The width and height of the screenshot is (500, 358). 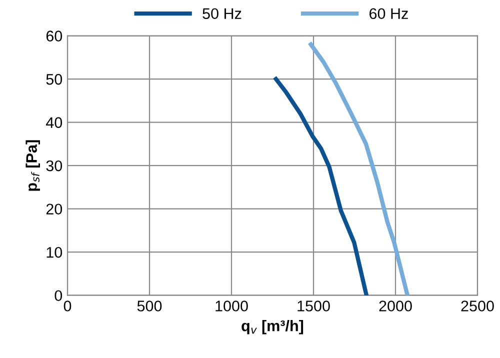 What do you see at coordinates (389, 14) in the screenshot?
I see `legend-label: 60 Hz` at bounding box center [389, 14].